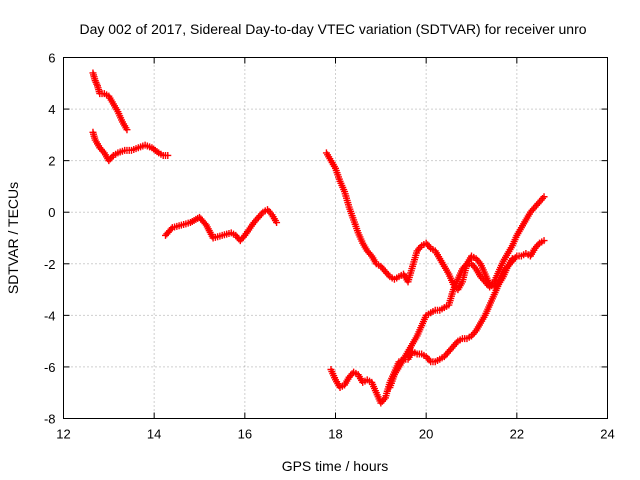 The height and width of the screenshot is (480, 640). Describe the element at coordinates (50, 315) in the screenshot. I see `y-tick-label: -4` at that location.